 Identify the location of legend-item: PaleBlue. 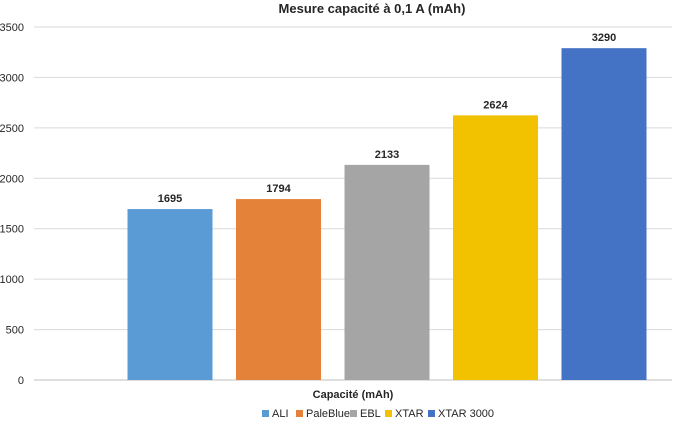
(323, 414).